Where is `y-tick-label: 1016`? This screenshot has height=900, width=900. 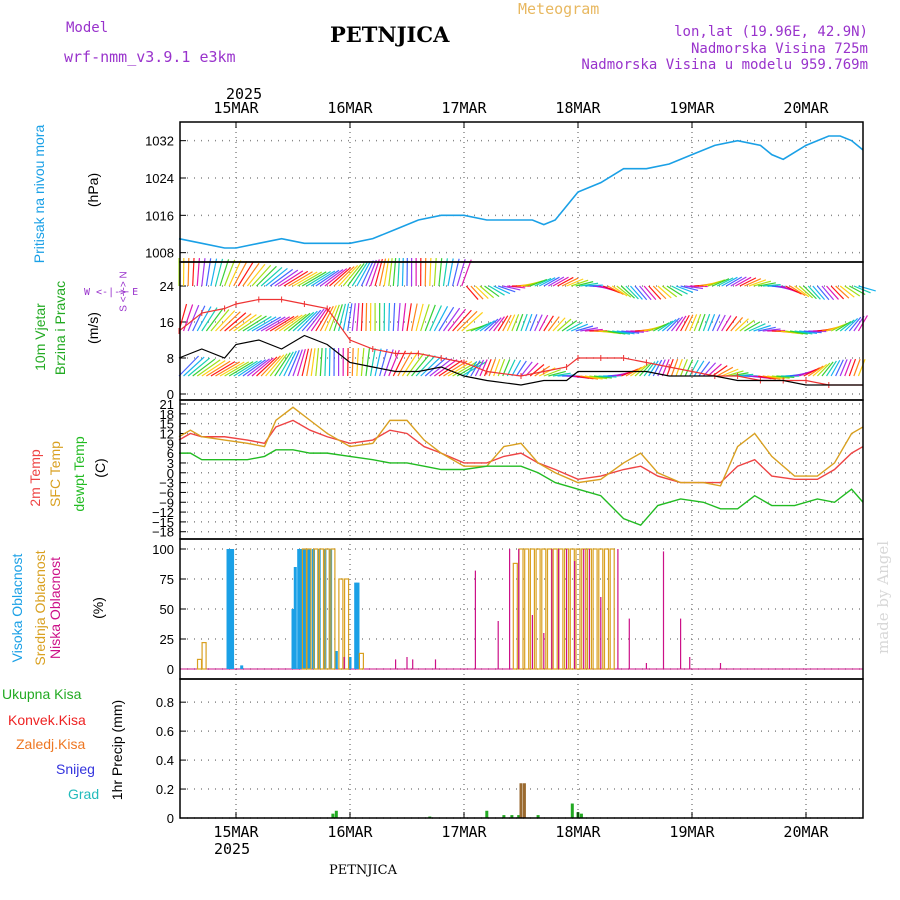 y-tick-label: 1016 is located at coordinates (159, 215).